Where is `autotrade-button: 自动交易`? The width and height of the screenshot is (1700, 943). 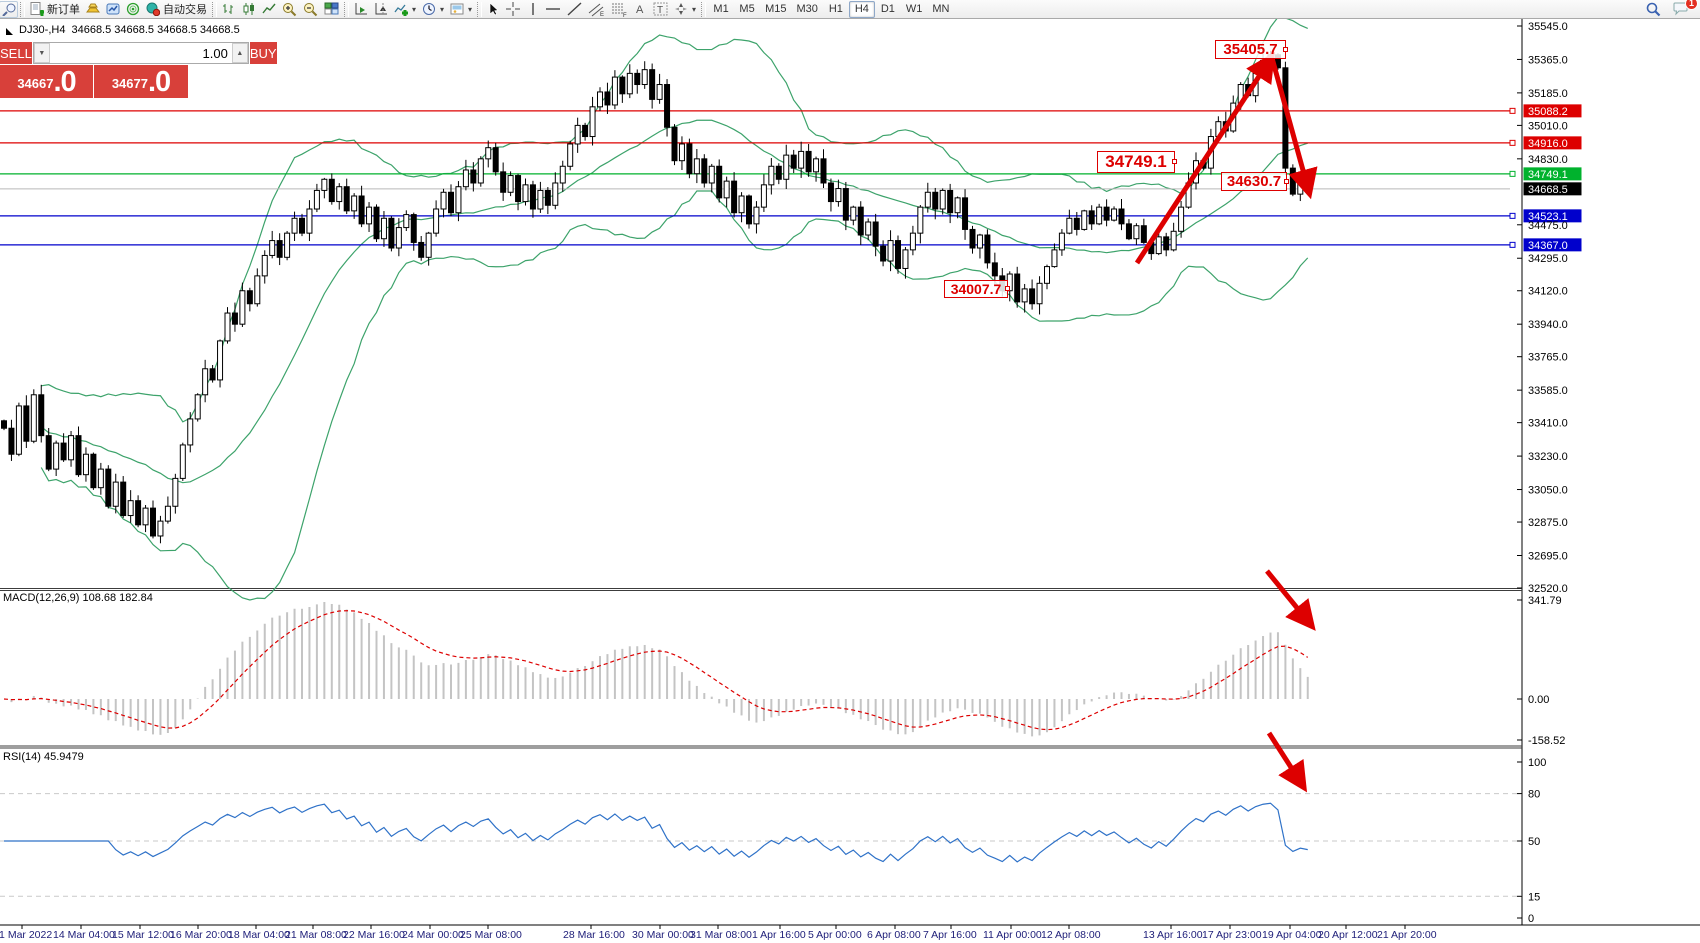 autotrade-button: 自动交易 is located at coordinates (176, 9).